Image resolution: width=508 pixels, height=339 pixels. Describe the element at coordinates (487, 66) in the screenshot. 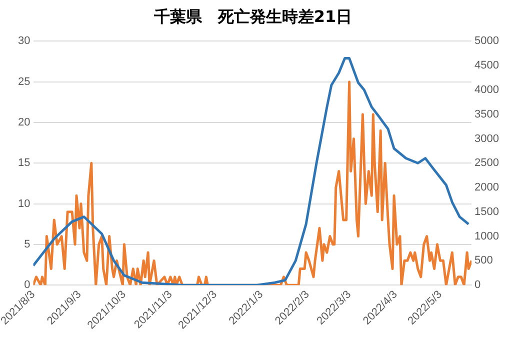

I see `y2-tick-label: 4500` at that location.